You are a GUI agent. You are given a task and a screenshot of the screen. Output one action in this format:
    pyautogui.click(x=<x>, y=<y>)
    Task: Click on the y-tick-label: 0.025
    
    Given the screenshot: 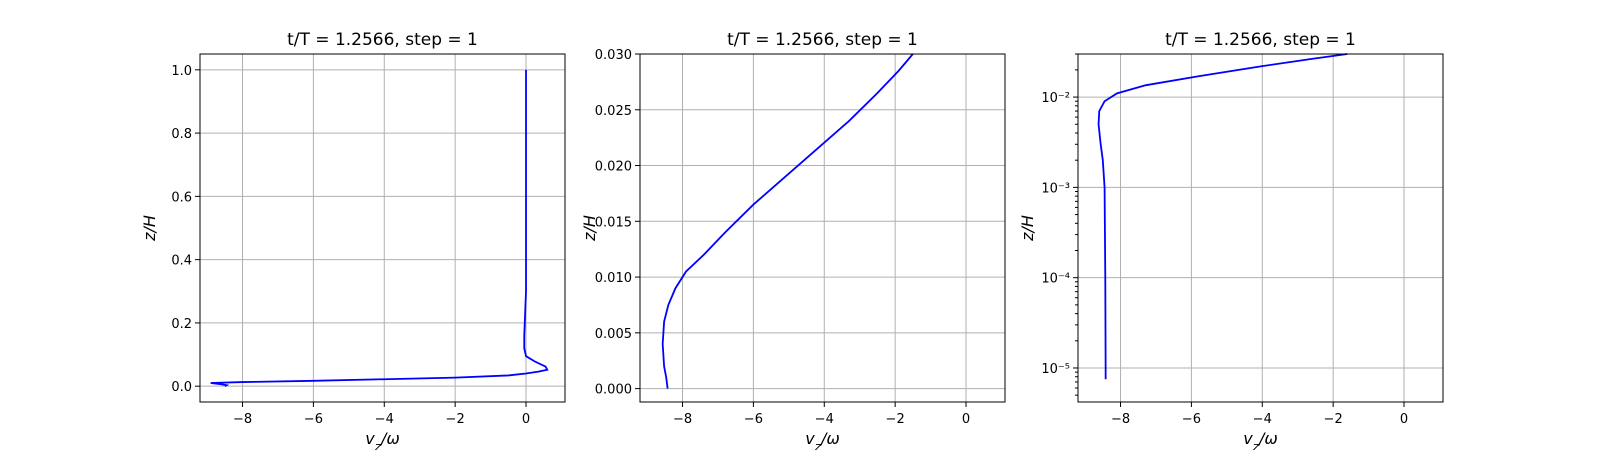 What is the action you would take?
    pyautogui.click(x=613, y=111)
    